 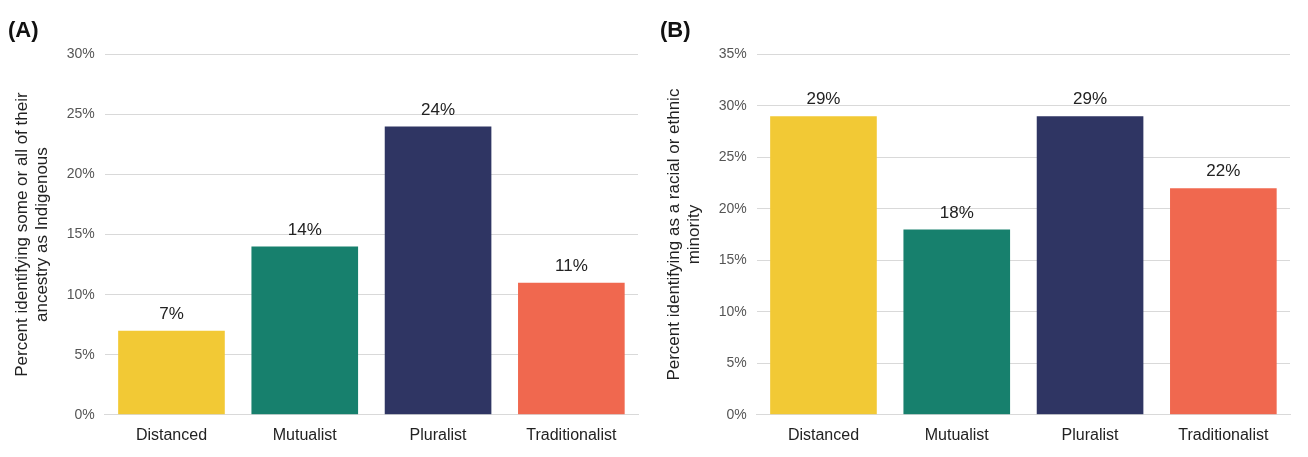 I want to click on y-axis-title: Percent identifying as a racial or ethnic minority, so click(x=683, y=234).